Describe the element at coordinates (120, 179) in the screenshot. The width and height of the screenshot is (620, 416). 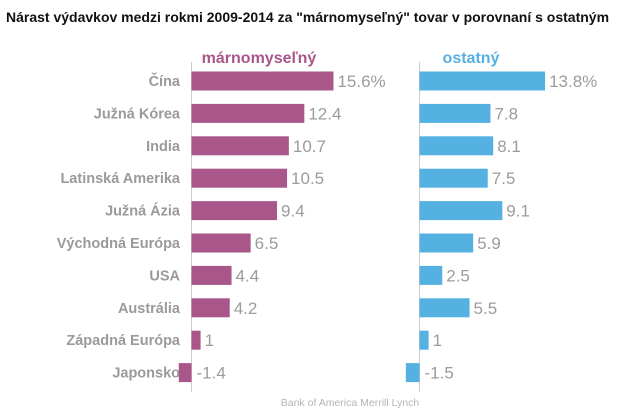
I see `category-label: Latinská Amerika` at that location.